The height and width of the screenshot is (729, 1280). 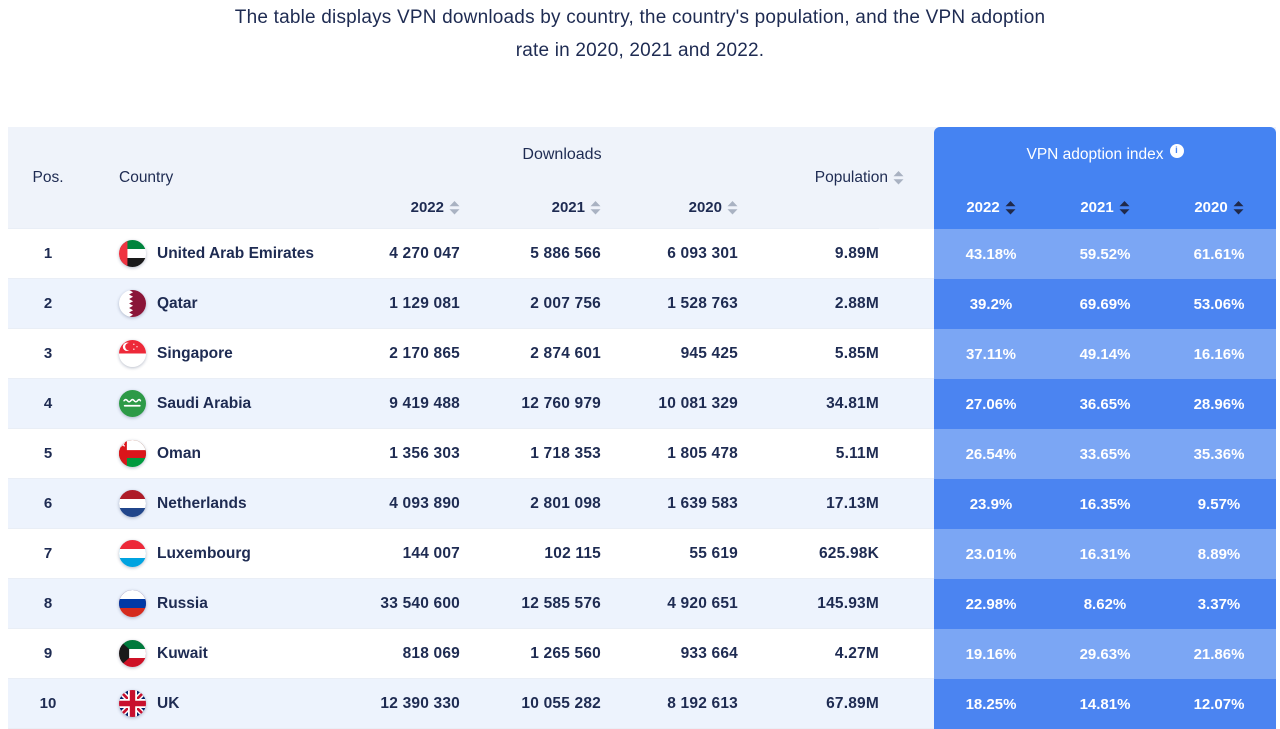 I want to click on adoption-year-headers: 2022 2021 2020, so click(x=1105, y=207).